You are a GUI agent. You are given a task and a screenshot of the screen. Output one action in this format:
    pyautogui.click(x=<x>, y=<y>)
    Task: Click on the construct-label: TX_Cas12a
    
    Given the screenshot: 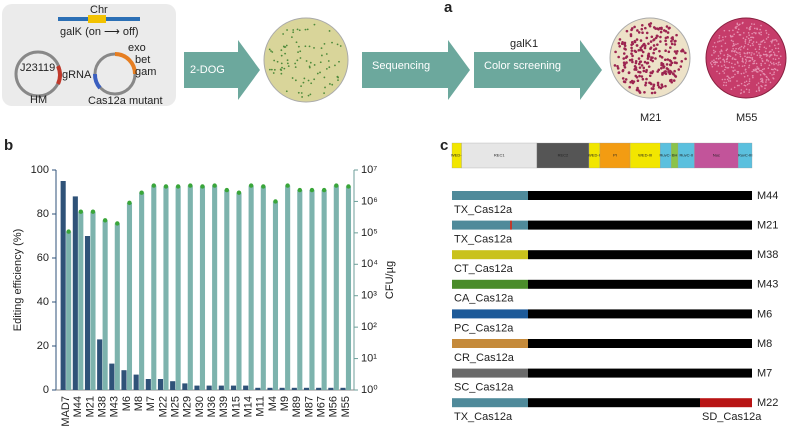 What is the action you would take?
    pyautogui.click(x=483, y=417)
    